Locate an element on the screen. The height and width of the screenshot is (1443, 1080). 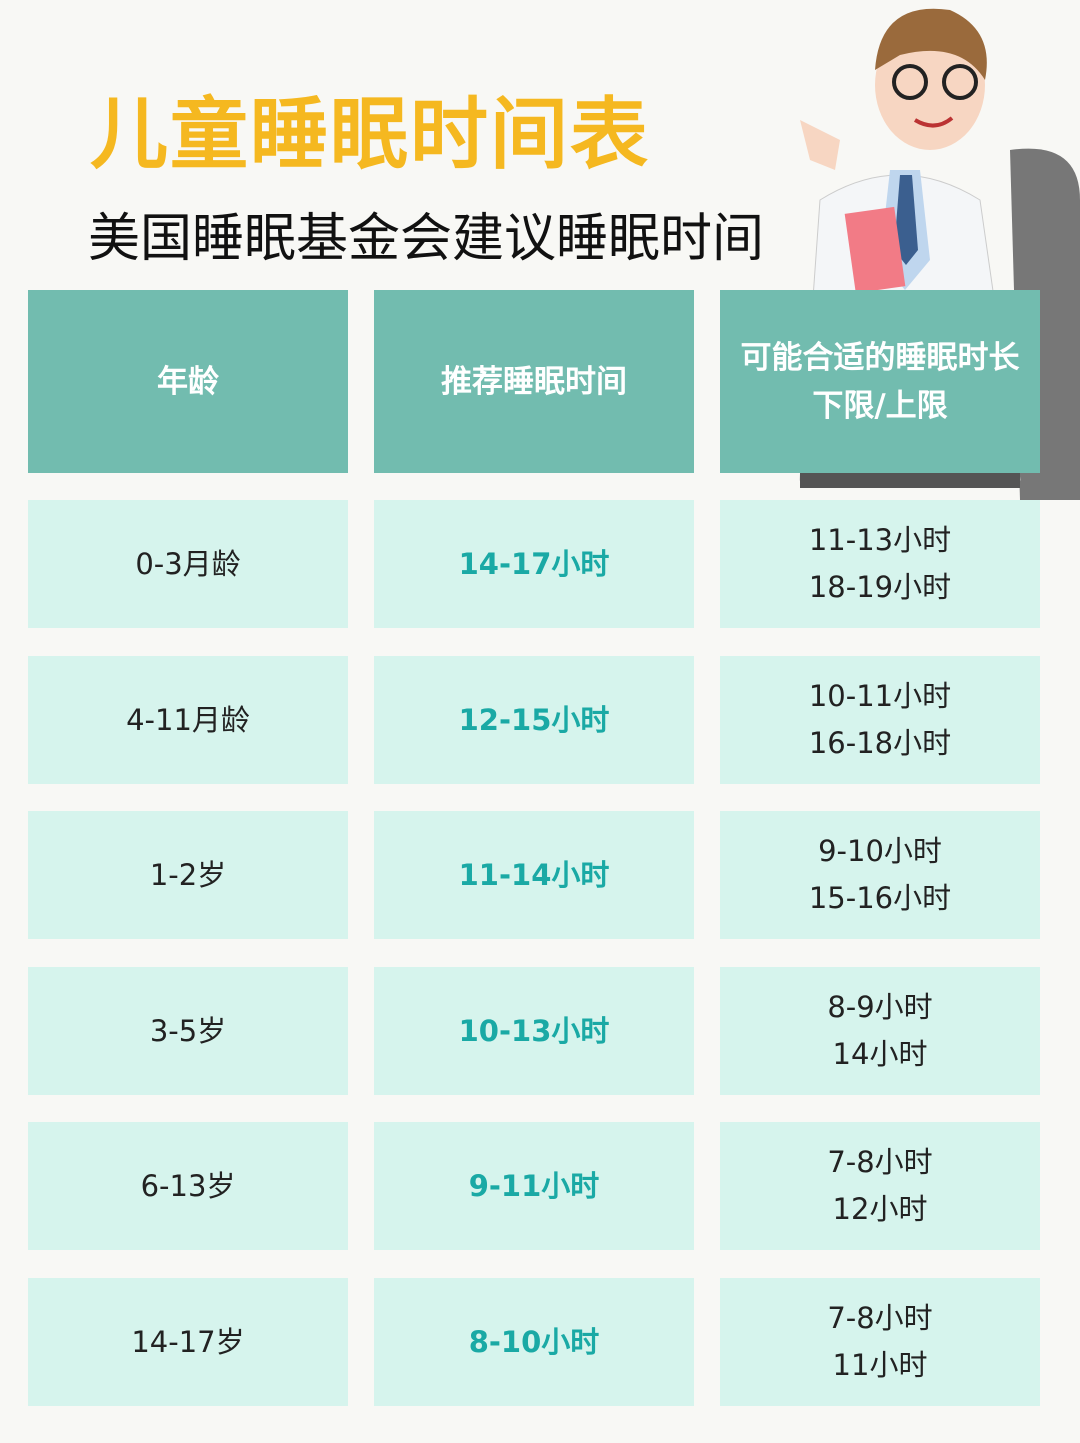
recommended-value: 14-17小时 is located at coordinates (534, 563).